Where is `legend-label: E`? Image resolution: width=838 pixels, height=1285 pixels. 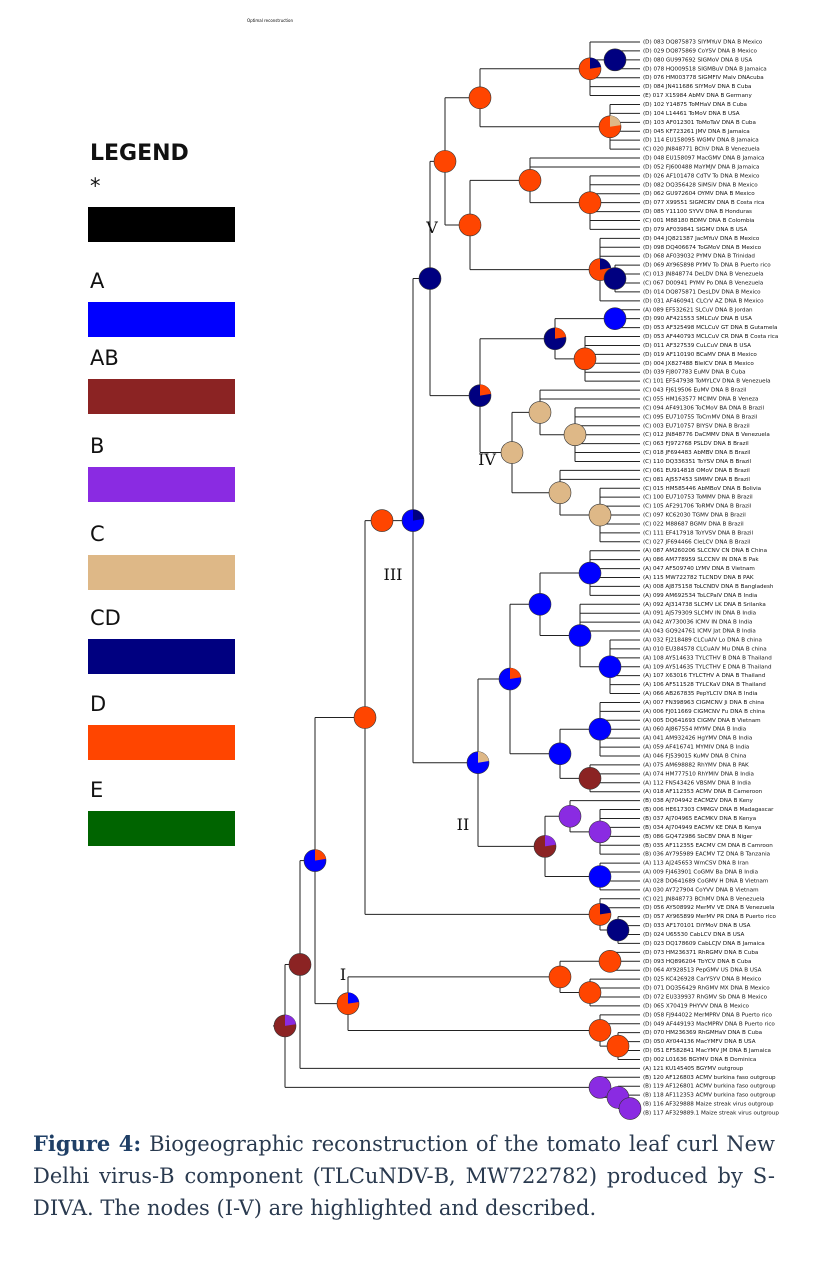
legend-label: E is located at coordinates (96, 790).